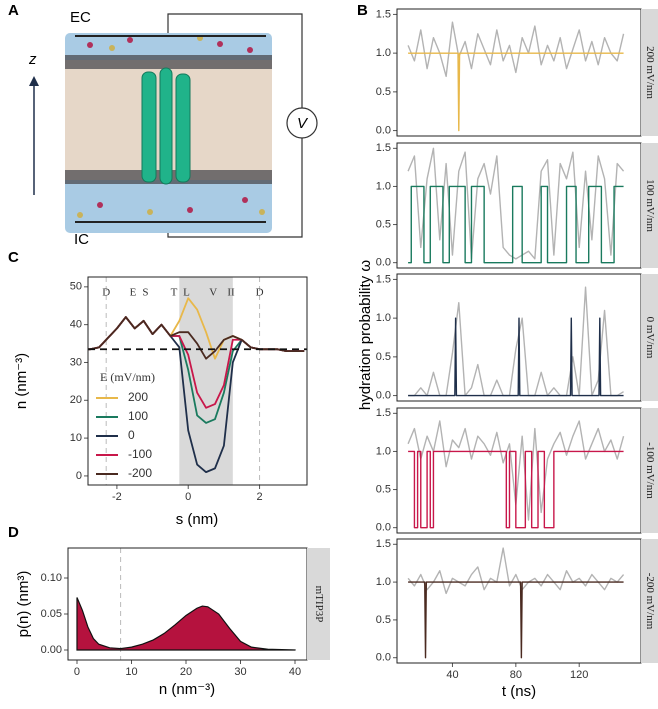 The height and width of the screenshot is (709, 658). I want to click on wire, so click(235, 60).